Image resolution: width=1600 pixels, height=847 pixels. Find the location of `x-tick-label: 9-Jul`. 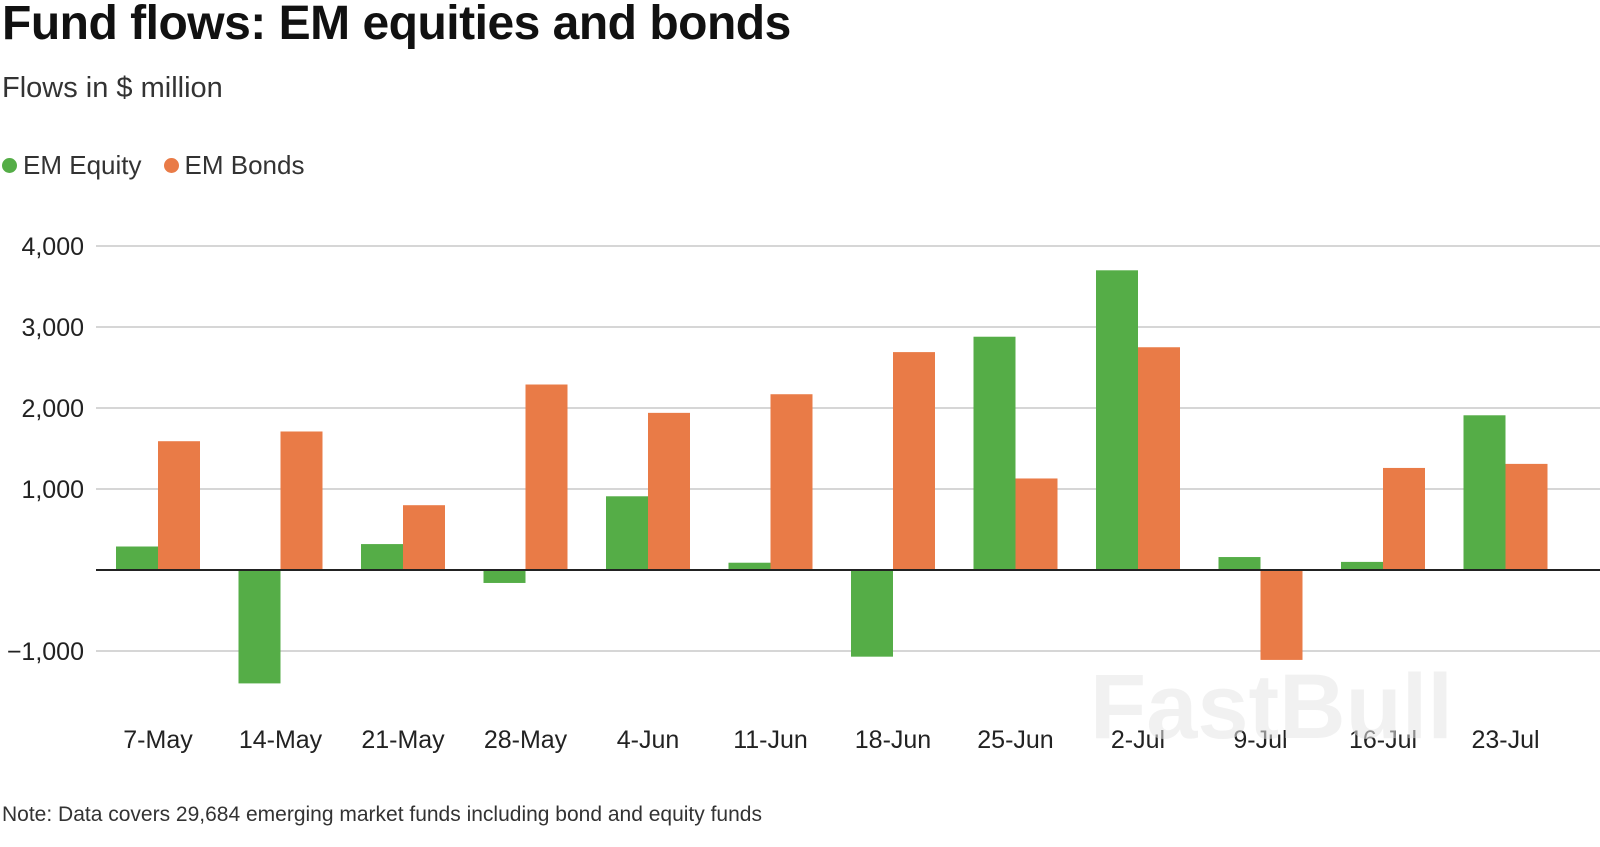

x-tick-label: 9-Jul is located at coordinates (1260, 740).